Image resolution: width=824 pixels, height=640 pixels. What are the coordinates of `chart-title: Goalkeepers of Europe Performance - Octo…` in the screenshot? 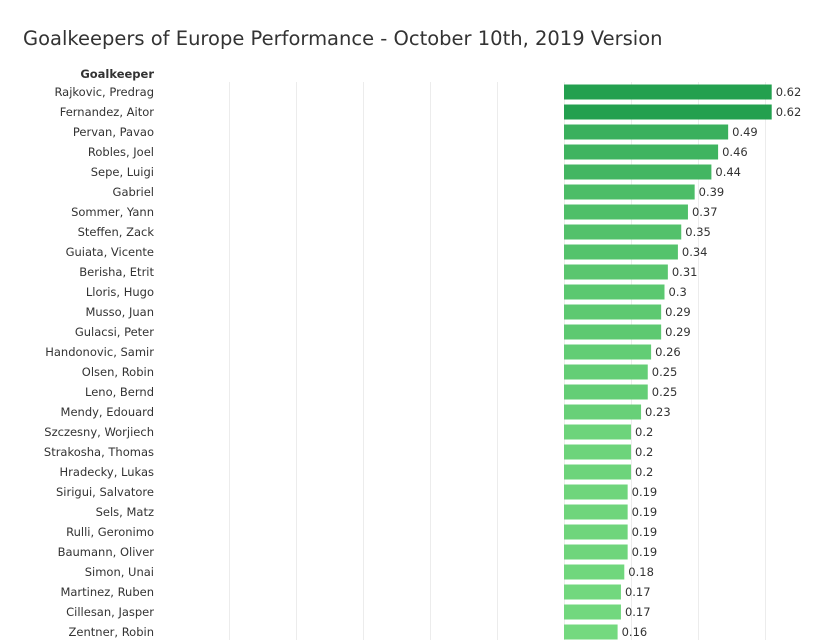 It's located at (343, 38).